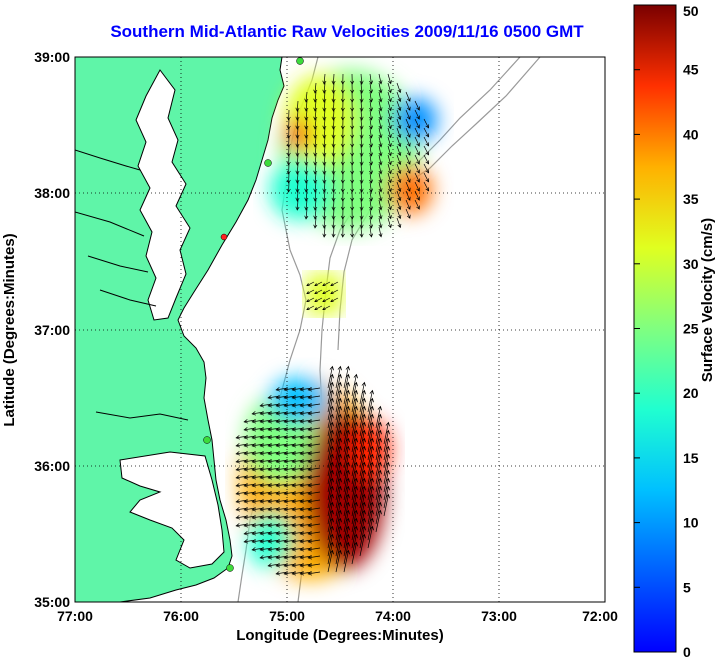  What do you see at coordinates (287, 616) in the screenshot?
I see `lon-tick-label: 75:00` at bounding box center [287, 616].